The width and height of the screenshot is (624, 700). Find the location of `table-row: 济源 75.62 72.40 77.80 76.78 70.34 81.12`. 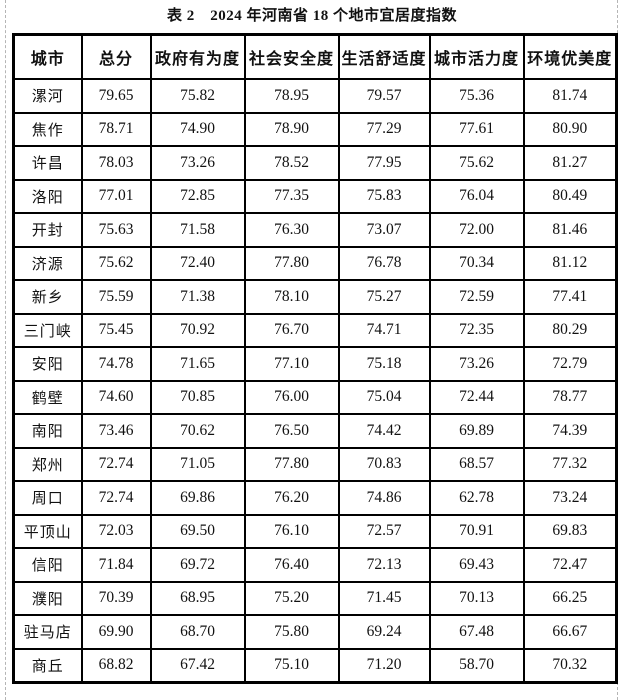

table-row: 济源 75.62 72.40 77.80 76.78 70.34 81.12 is located at coordinates (315, 263).